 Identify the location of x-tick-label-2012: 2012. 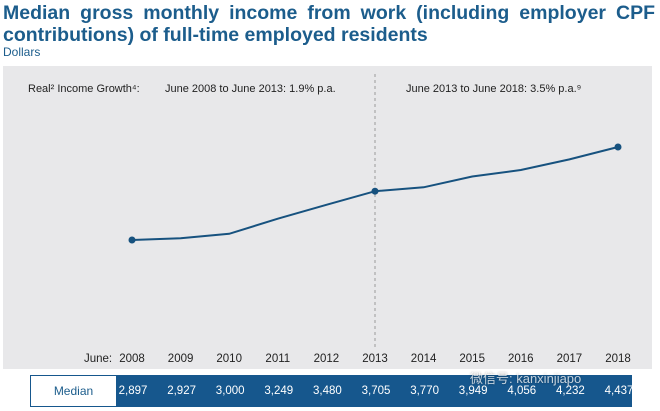
(327, 359).